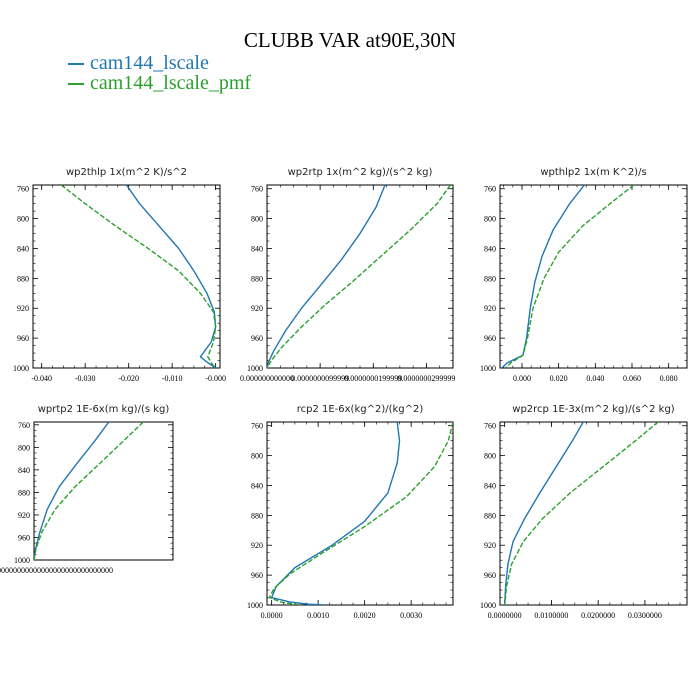 The height and width of the screenshot is (700, 700). Describe the element at coordinates (593, 409) in the screenshot. I see `panel-title: wp2rcp 1E-3x(m^2 kg)/(s^2 kg)` at that location.